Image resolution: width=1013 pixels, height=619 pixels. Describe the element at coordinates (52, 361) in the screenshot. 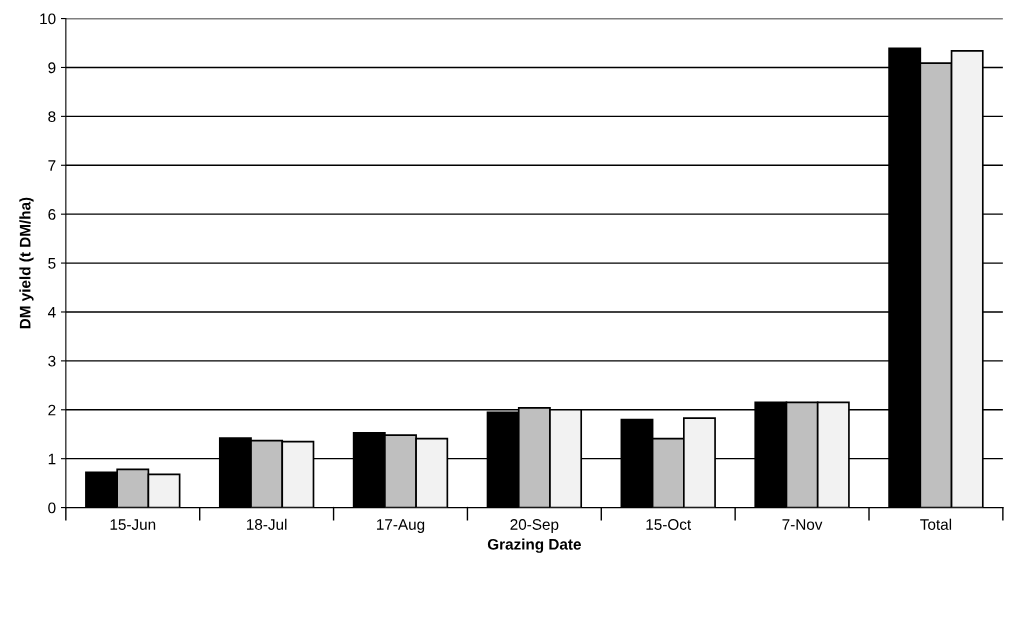

I see `y-tick-label: 3` at that location.